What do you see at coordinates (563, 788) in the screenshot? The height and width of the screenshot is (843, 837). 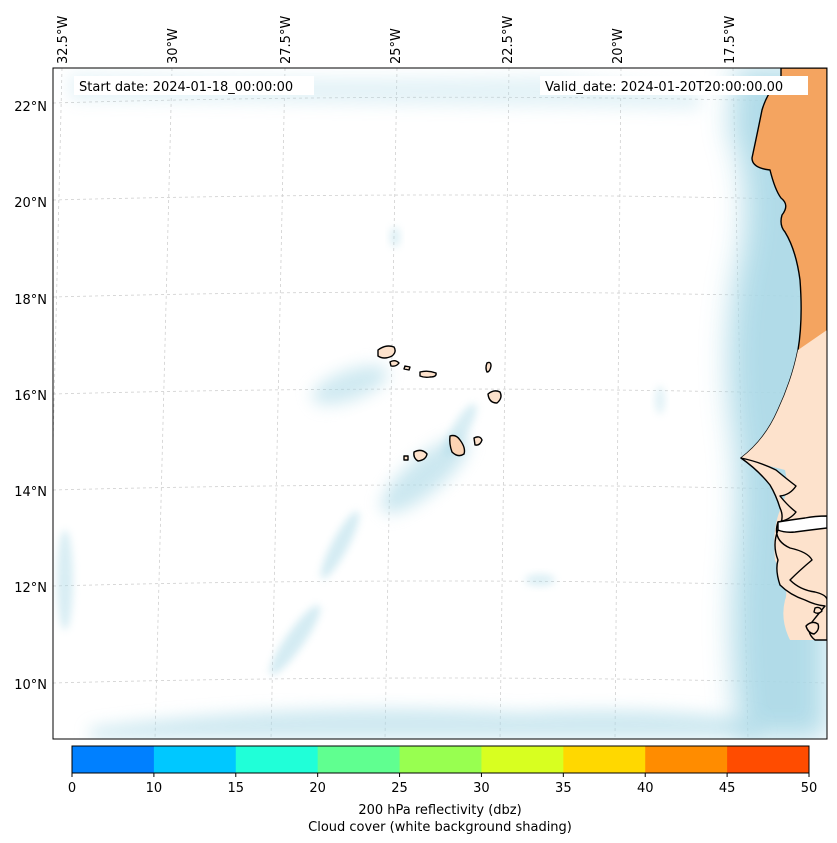 I see `colorbar-tick-label-35: 35` at bounding box center [563, 788].